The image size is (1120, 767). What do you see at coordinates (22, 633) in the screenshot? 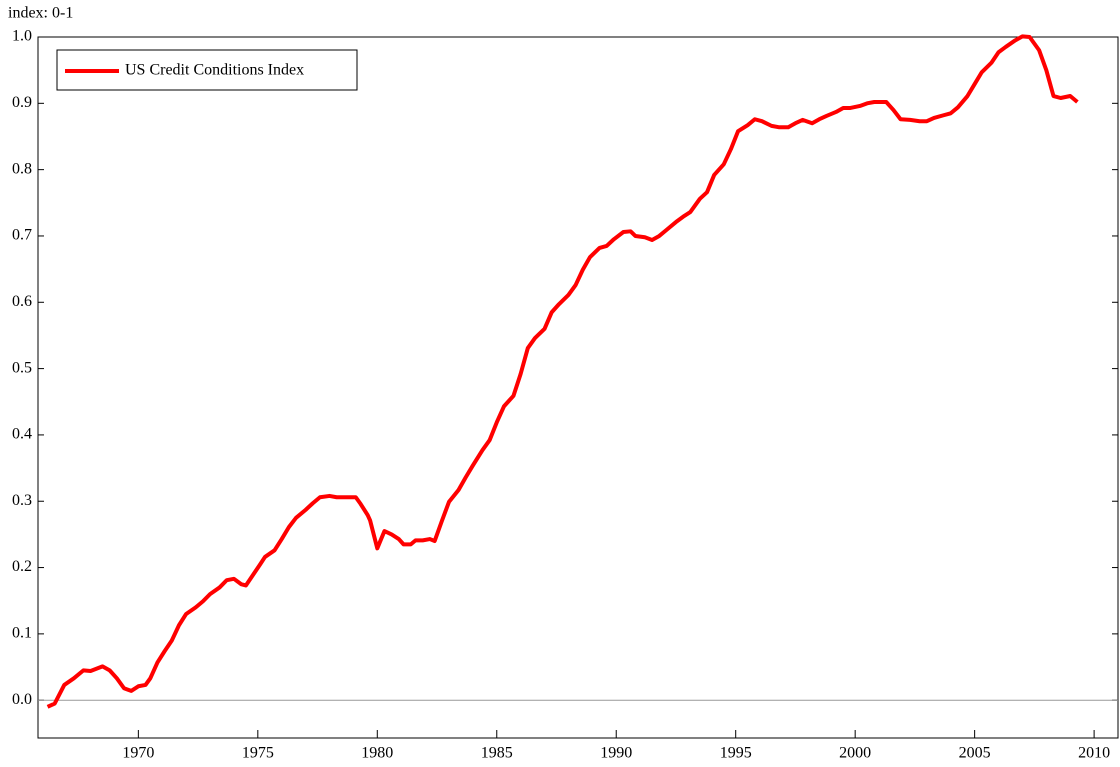
I see `y-tick-label: 0.1` at bounding box center [22, 633].